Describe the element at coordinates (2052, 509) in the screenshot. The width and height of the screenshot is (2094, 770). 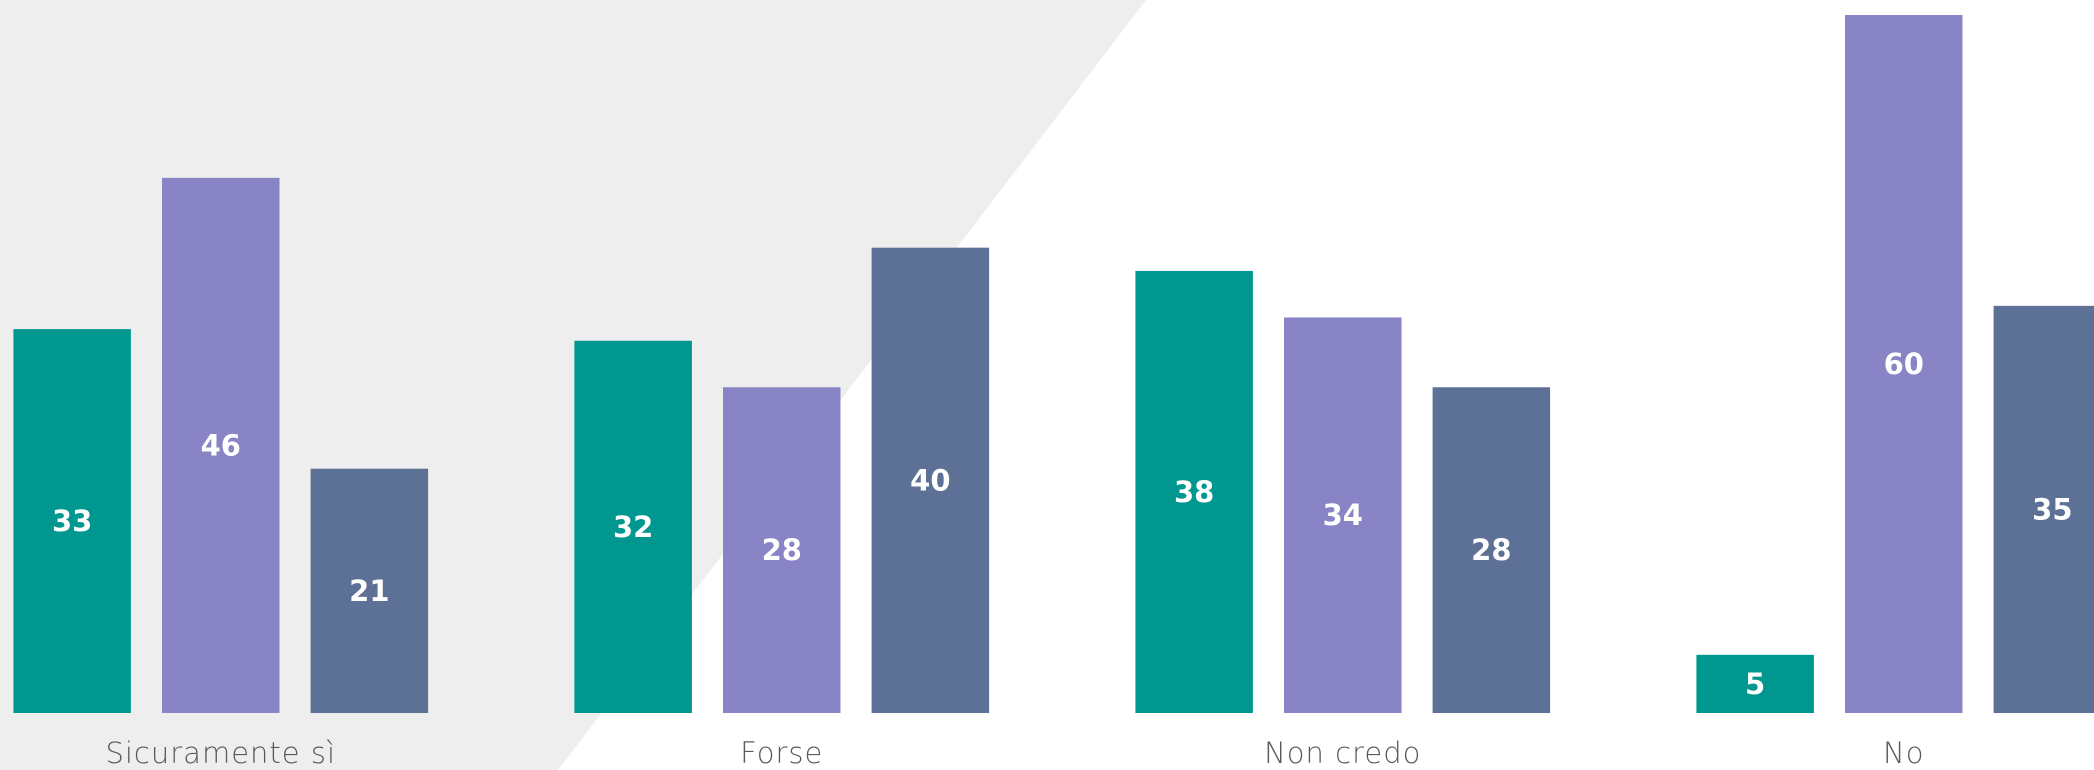
I see `value-label: 35` at that location.